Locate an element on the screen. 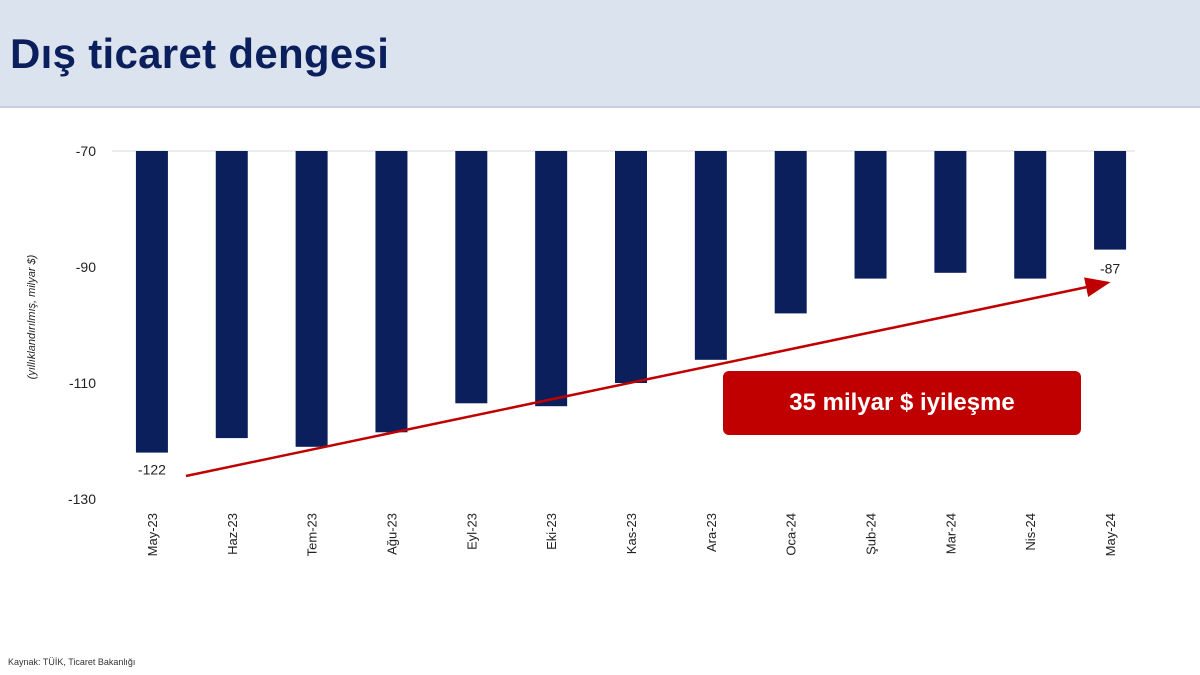  x-tick-label: Eyl-23 is located at coordinates (471, 531).